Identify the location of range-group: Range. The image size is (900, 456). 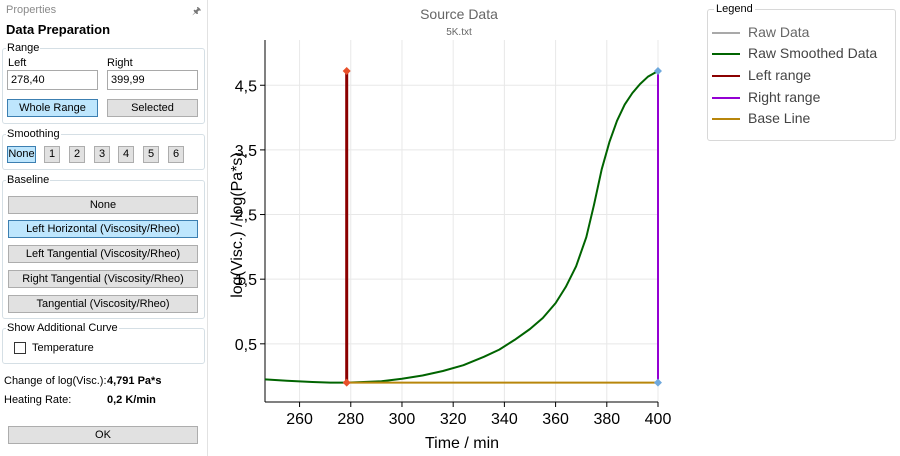
(103, 83).